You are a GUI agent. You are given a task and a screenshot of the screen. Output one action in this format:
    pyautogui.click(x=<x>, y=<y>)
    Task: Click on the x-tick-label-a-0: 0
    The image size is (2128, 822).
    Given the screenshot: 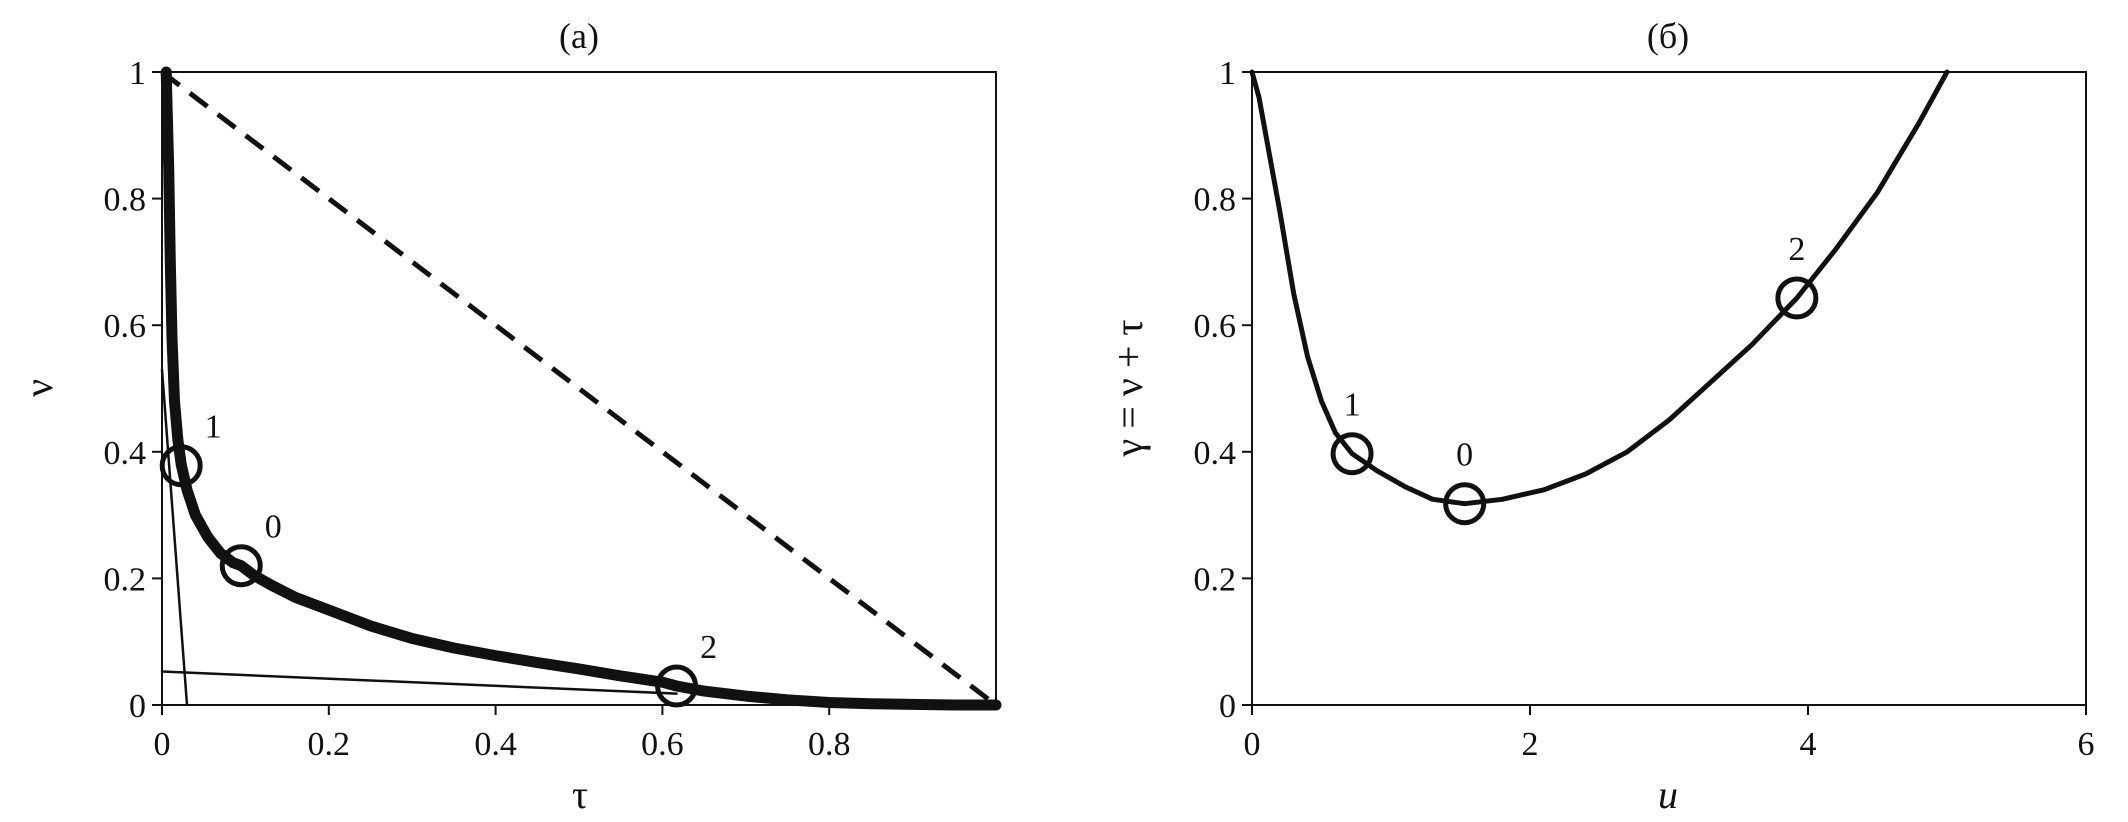 What is the action you would take?
    pyautogui.click(x=162, y=744)
    